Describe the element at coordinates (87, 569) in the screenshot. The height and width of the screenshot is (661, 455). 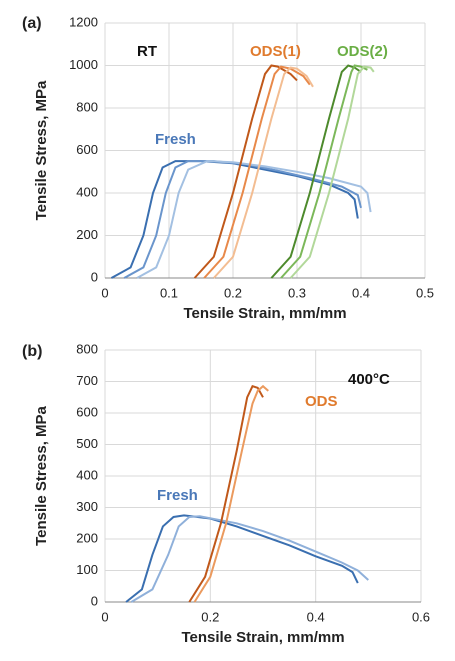
I see `y-tick-label: 100` at that location.